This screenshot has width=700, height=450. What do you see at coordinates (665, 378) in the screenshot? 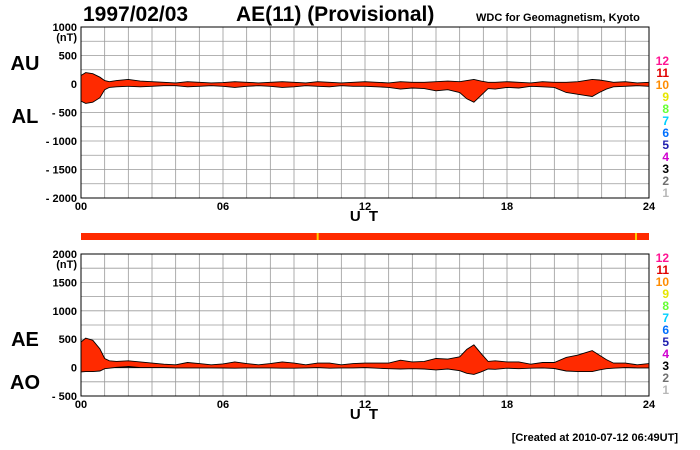
I see `ae-ao-station-legend-2: 2` at bounding box center [665, 378].